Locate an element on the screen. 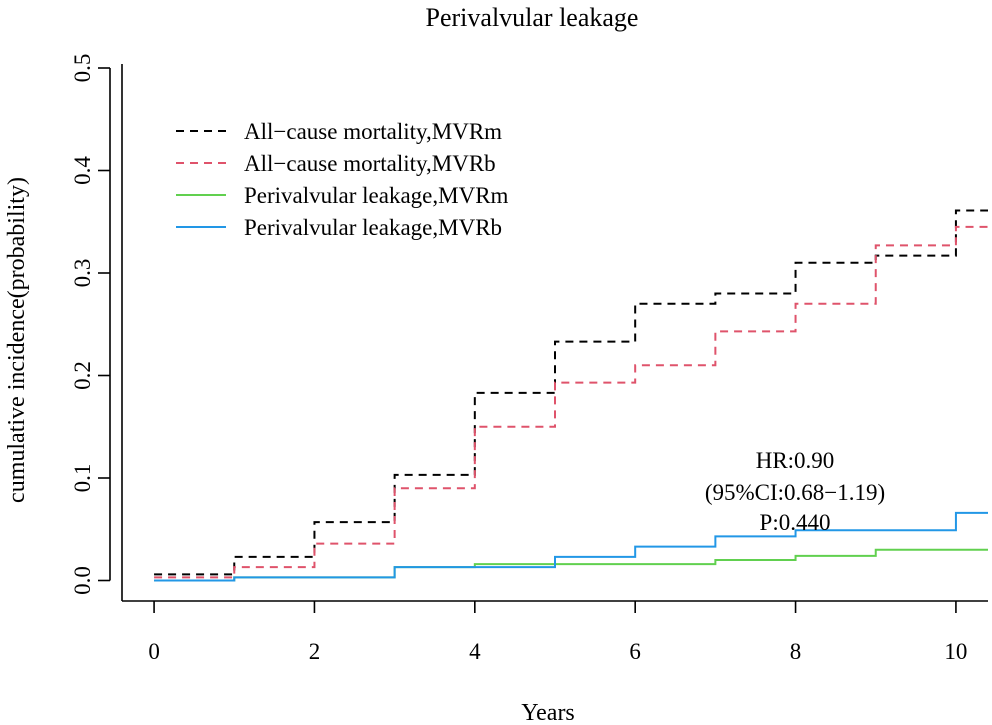  x-tick-label: 0 is located at coordinates (154, 651).